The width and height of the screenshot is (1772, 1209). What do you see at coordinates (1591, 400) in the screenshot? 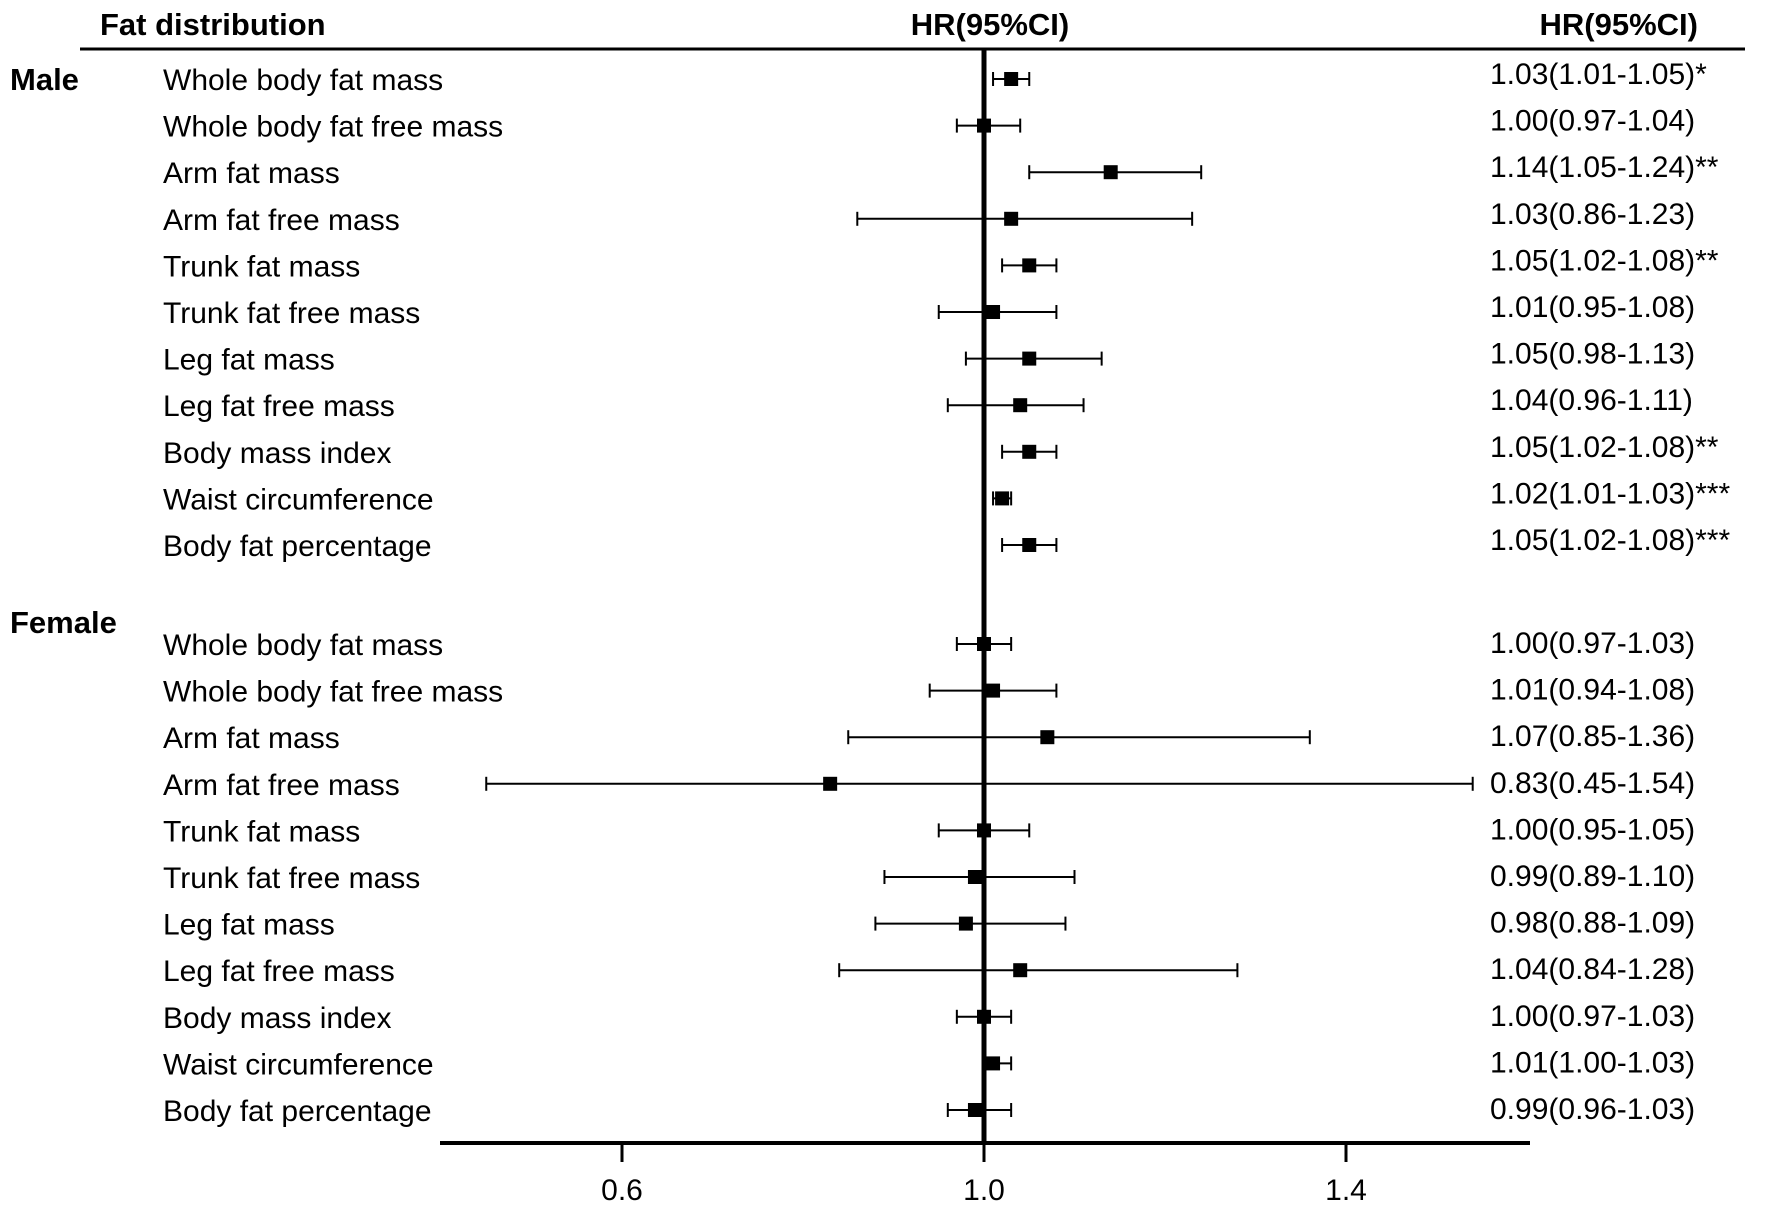
I see `row-hr-text: 1.04(0.96-1.11)` at bounding box center [1591, 400].